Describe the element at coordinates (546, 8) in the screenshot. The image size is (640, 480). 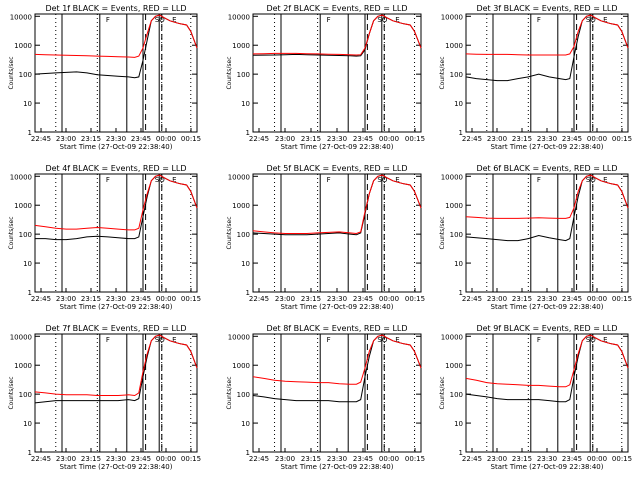
I see `panel-title: Det 3f BLACK = Events, RED = LLD` at that location.